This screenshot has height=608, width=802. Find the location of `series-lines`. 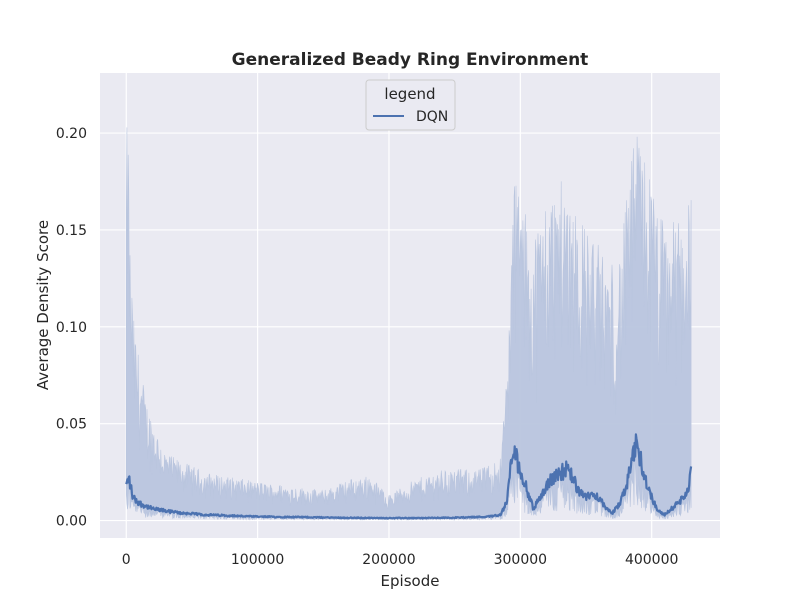

series-lines is located at coordinates (409, 476).